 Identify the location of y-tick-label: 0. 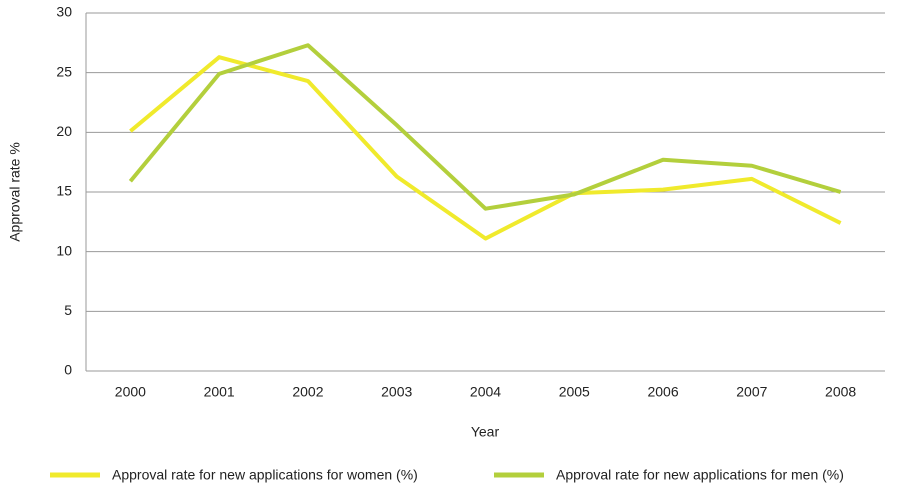
(68, 370).